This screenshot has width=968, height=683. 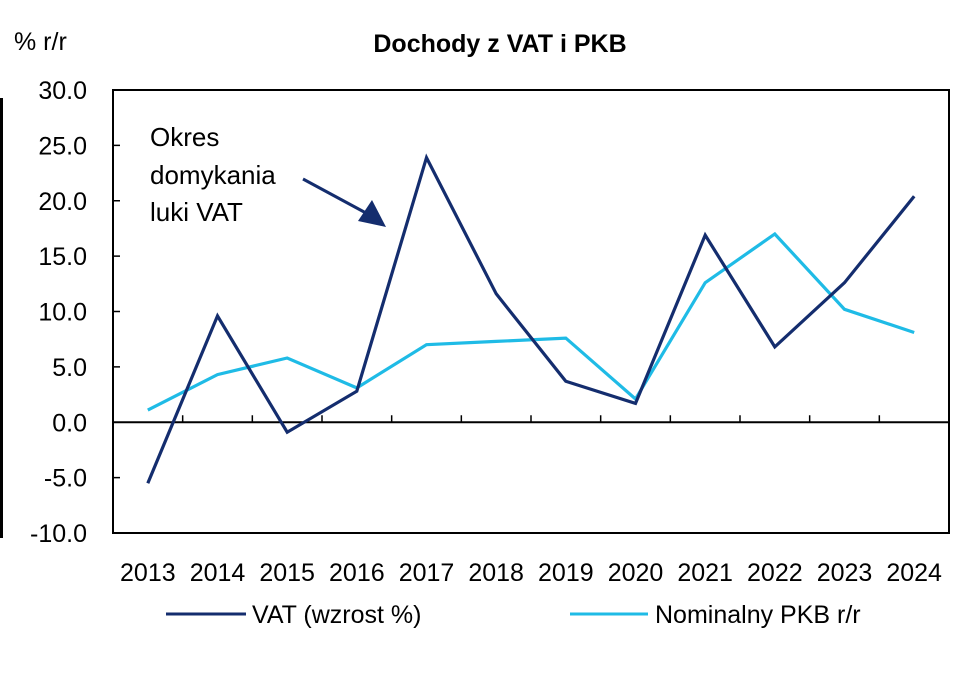 What do you see at coordinates (148, 573) in the screenshot?
I see `x-tick-label: 2013` at bounding box center [148, 573].